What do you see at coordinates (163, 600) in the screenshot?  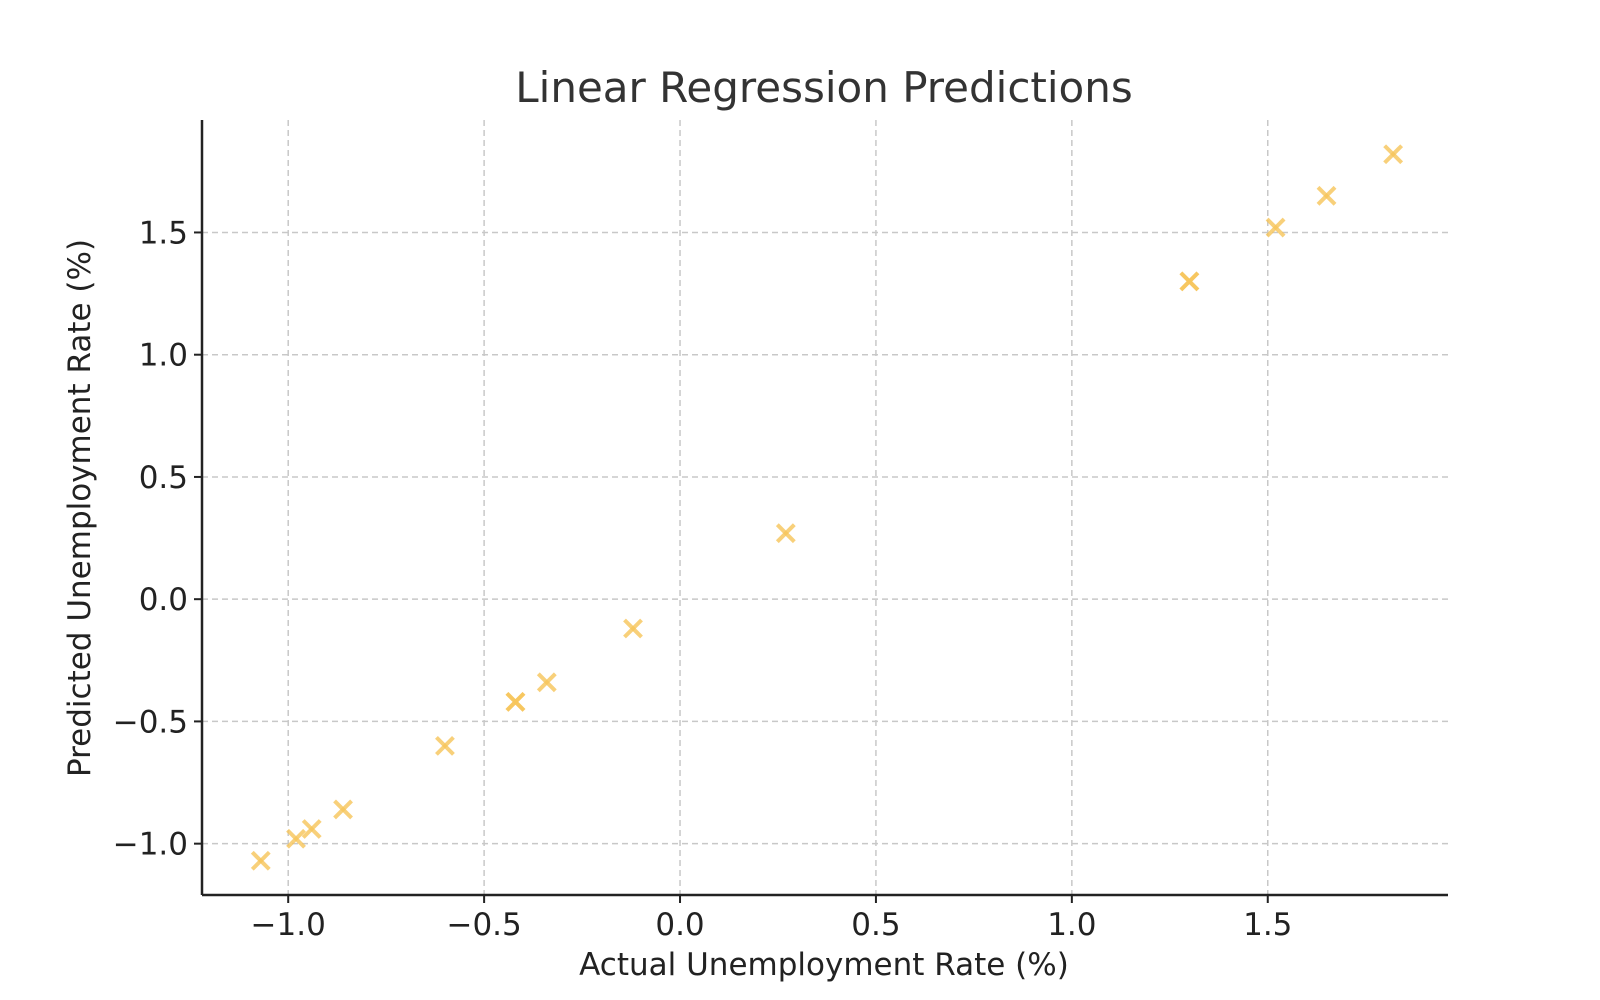 I see `y-tick-label: 0.0` at bounding box center [163, 600].